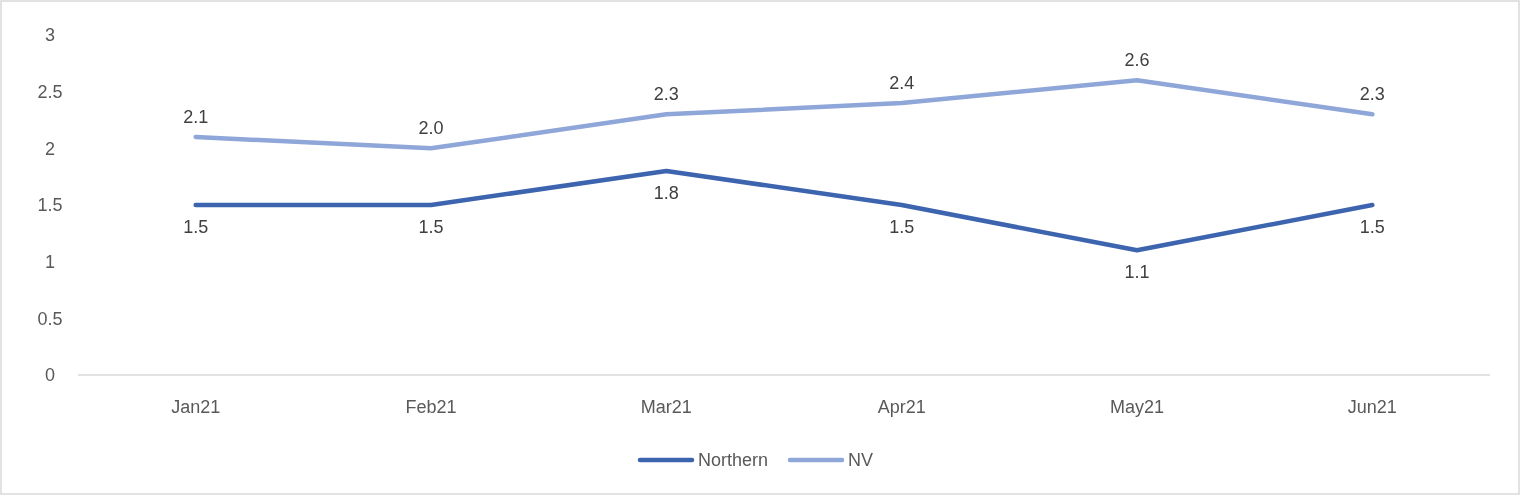 Image resolution: width=1520 pixels, height=495 pixels. I want to click on data-label: 1.1, so click(1137, 272).